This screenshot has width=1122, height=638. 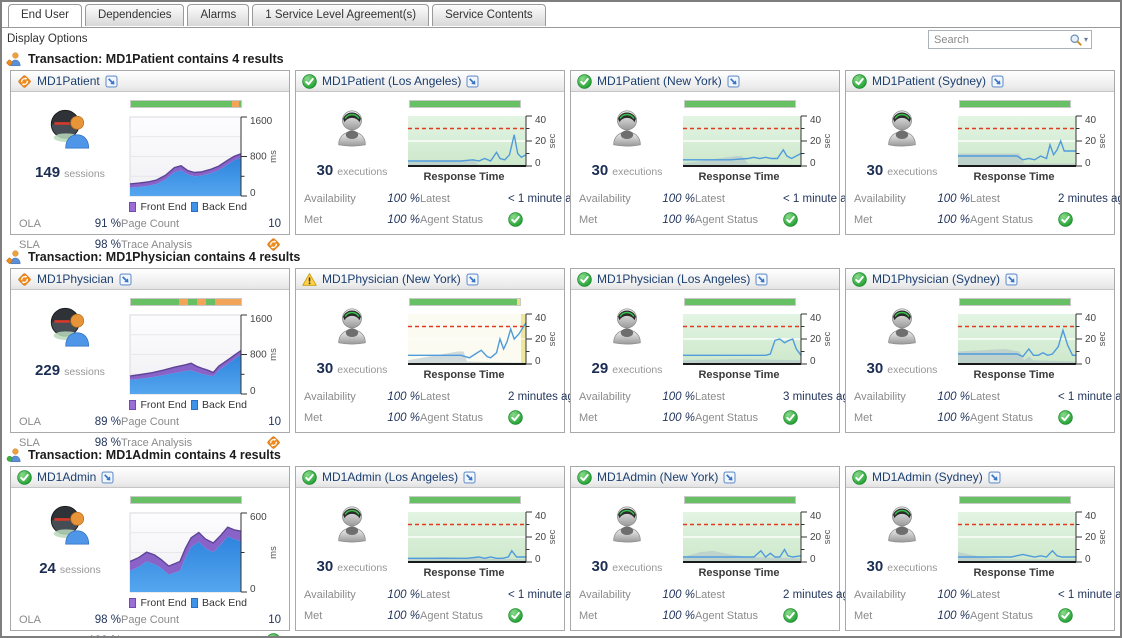 I want to click on card-header: MD1Patient (Los Angeles), so click(x=430, y=81).